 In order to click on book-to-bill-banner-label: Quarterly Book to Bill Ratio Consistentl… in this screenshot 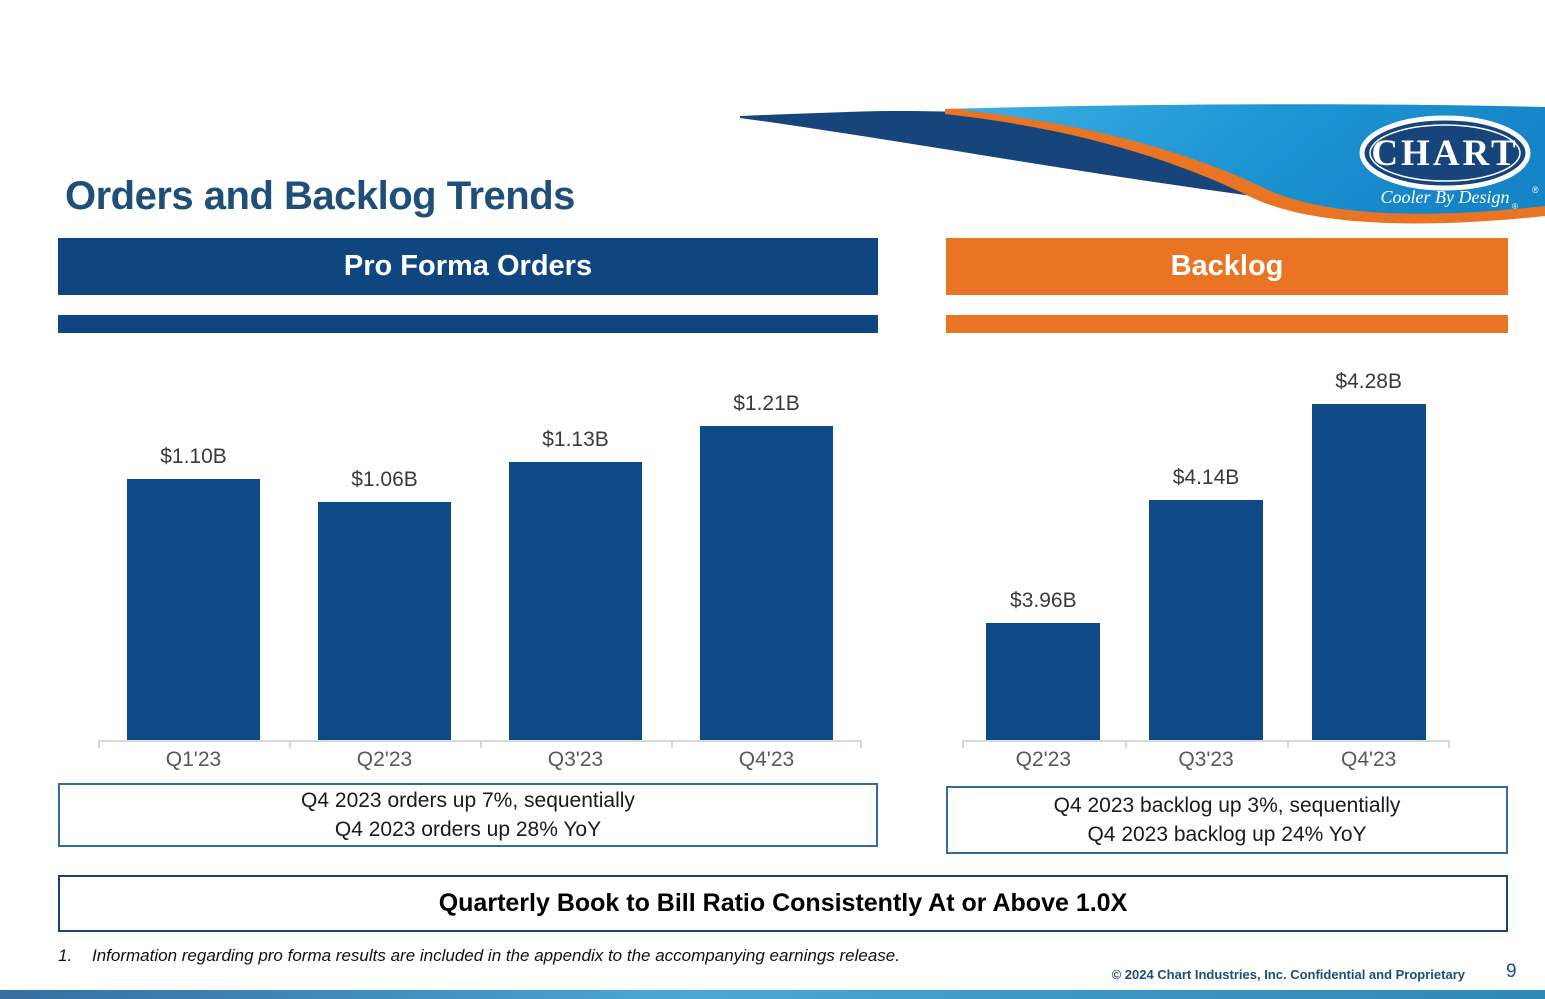, I will do `click(783, 903)`.